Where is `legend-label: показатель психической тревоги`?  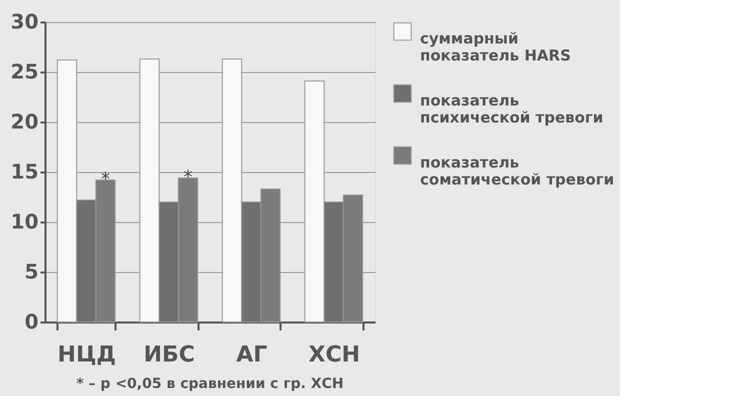
legend-label: показатель психической тревоги is located at coordinates (512, 109).